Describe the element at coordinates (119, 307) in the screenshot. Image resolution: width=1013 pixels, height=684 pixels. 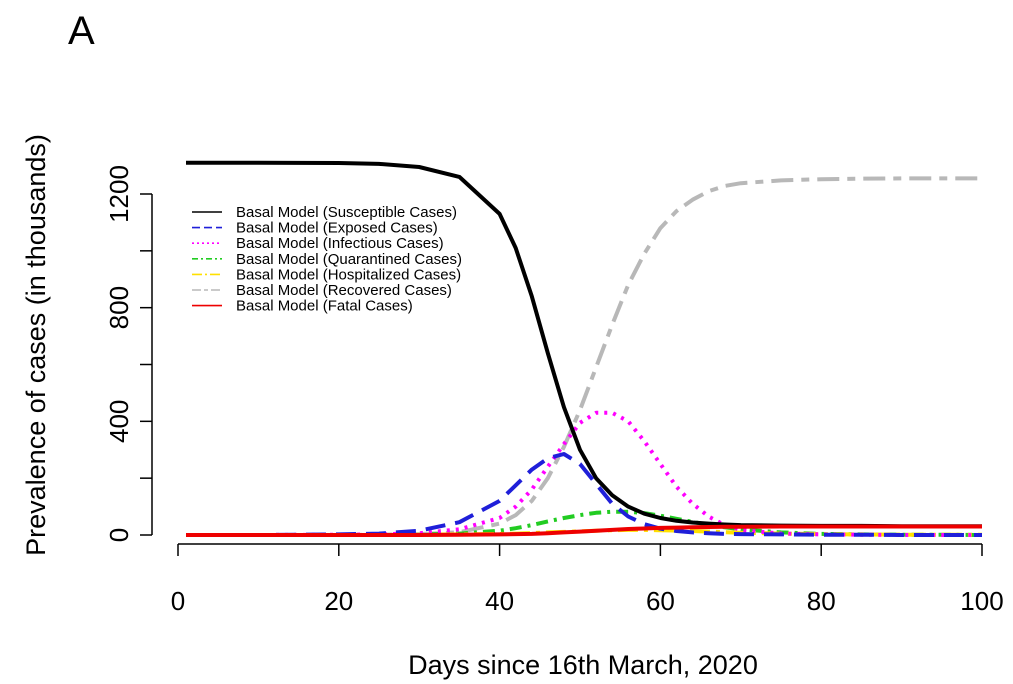
I see `y-tick-label: 800` at that location.